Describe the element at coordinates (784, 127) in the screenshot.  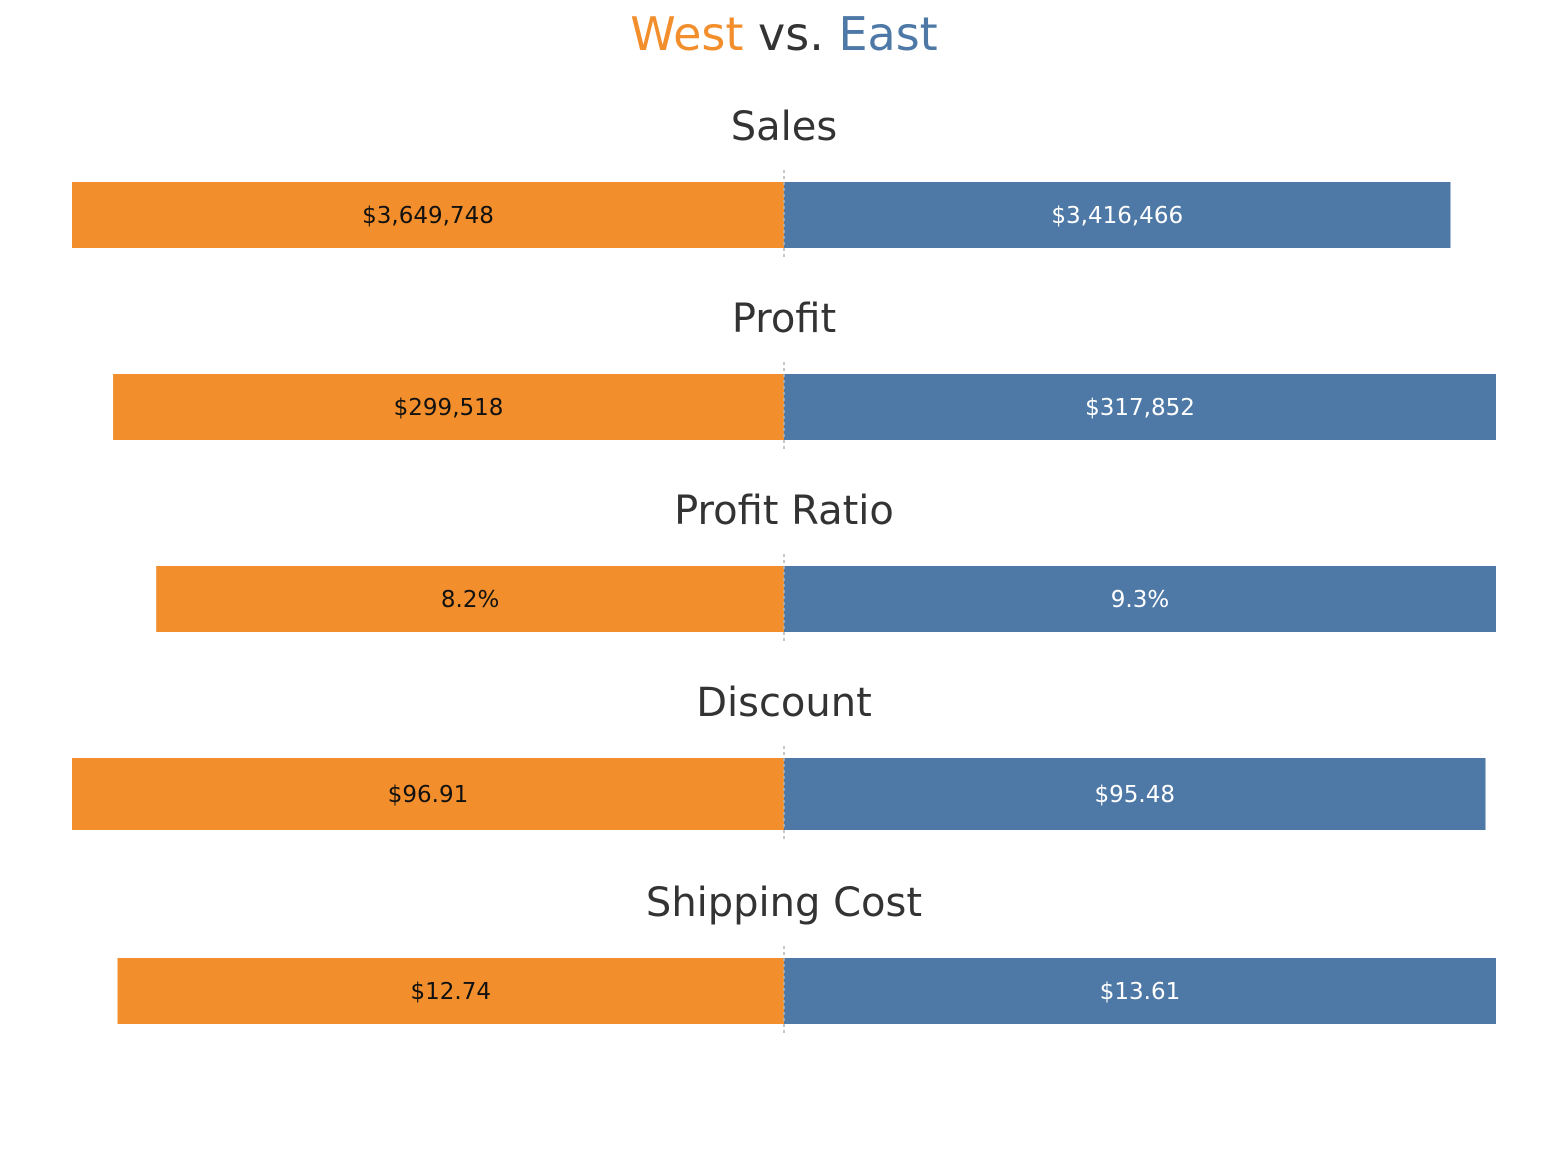
I see `panel-title-sales: Sales` at that location.